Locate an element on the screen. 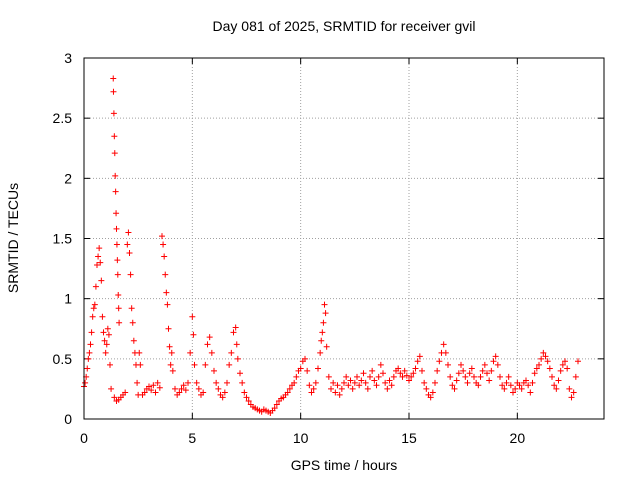  y-axis-label: SRMTID / TECUs is located at coordinates (13, 238).